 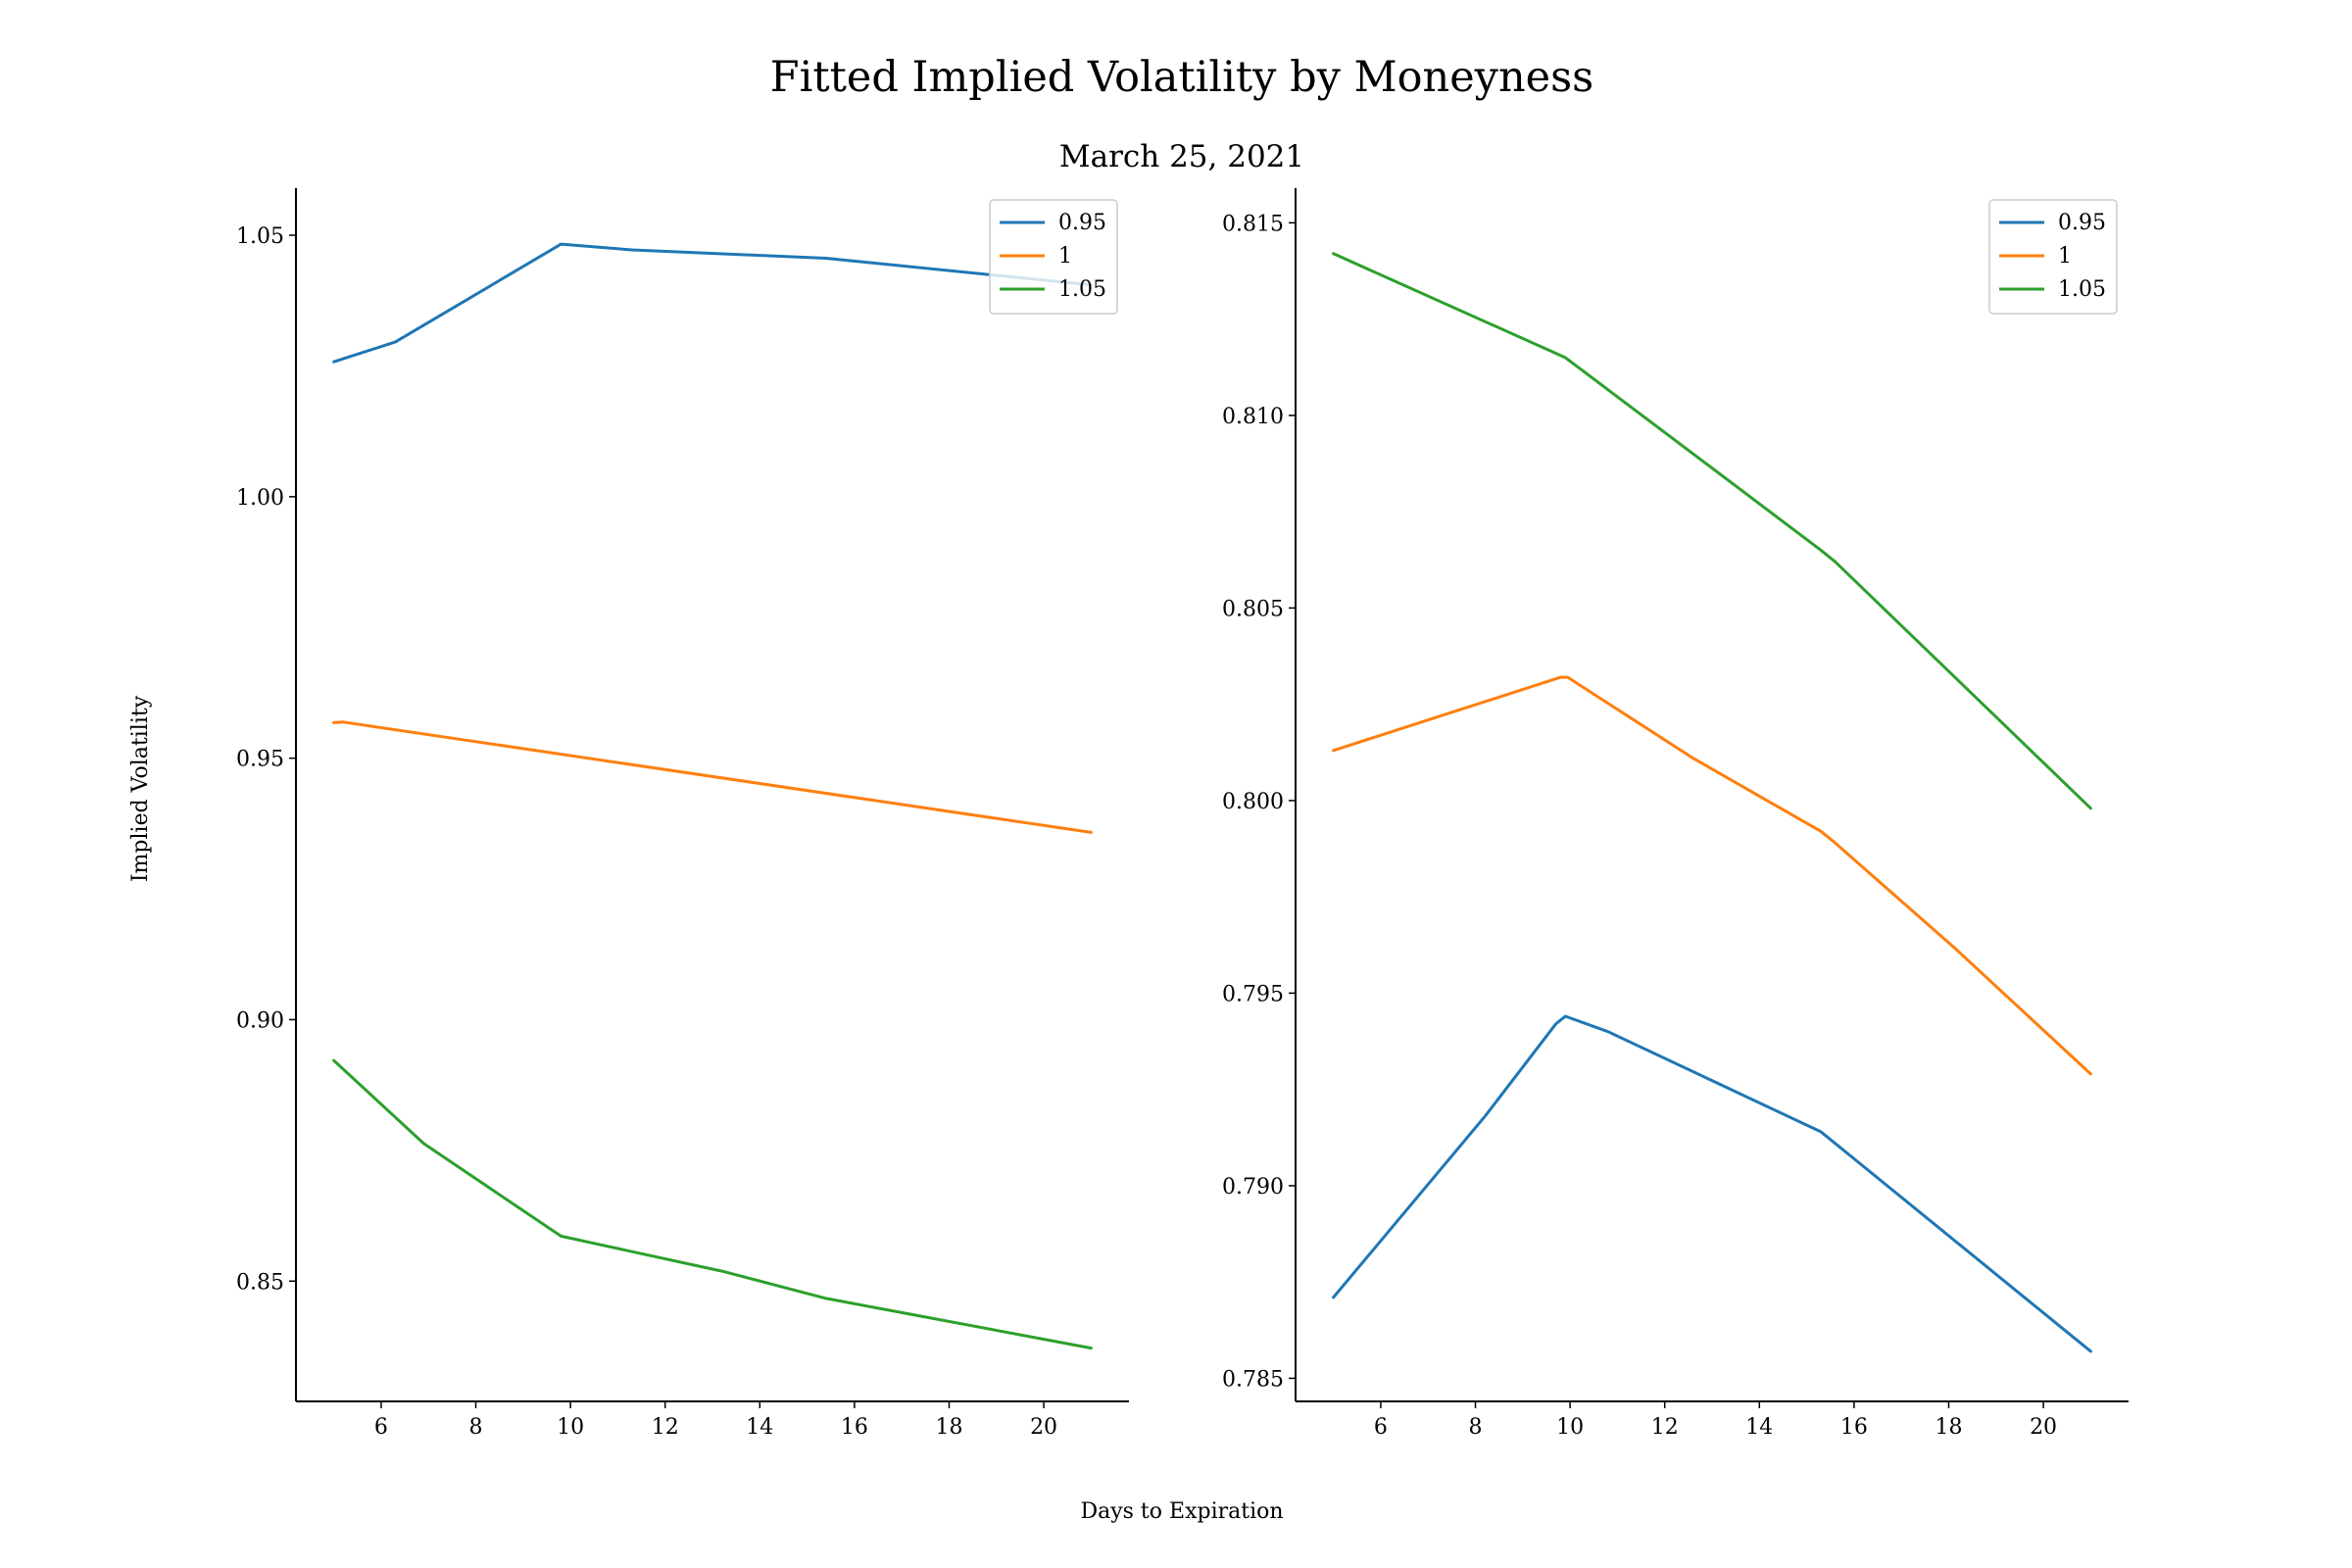 I want to click on y-tick-label: 0.815, so click(x=1253, y=224).